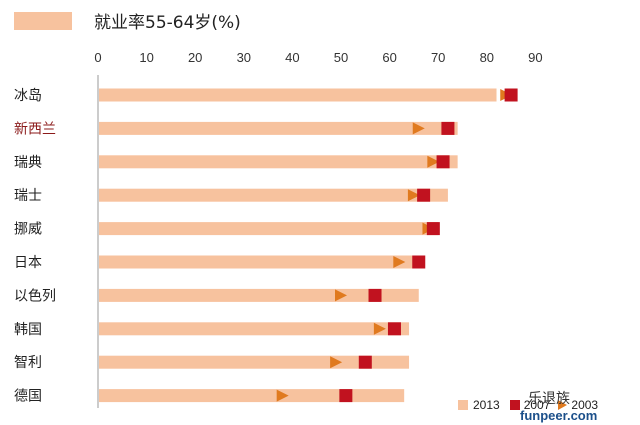 Image resolution: width=640 pixels, height=425 pixels. I want to click on x-tick-label: 10, so click(146, 57).